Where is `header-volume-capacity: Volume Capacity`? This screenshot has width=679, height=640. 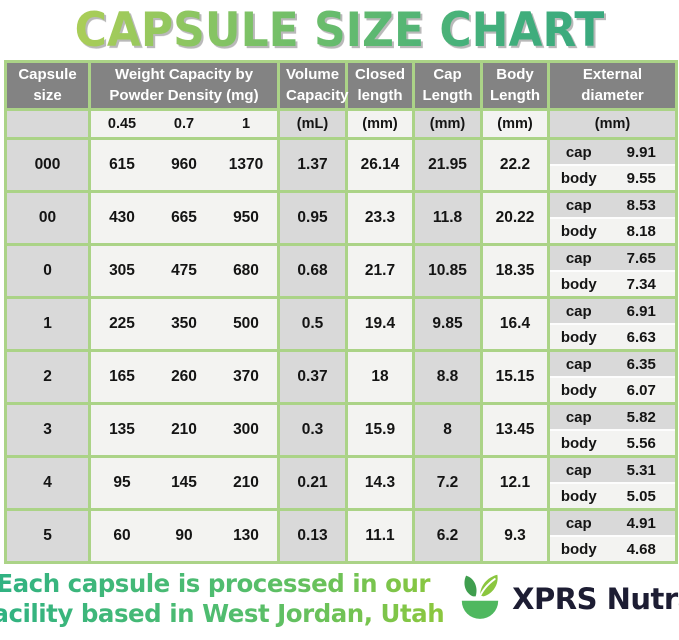
header-volume-capacity: Volume Capacity is located at coordinates (313, 85).